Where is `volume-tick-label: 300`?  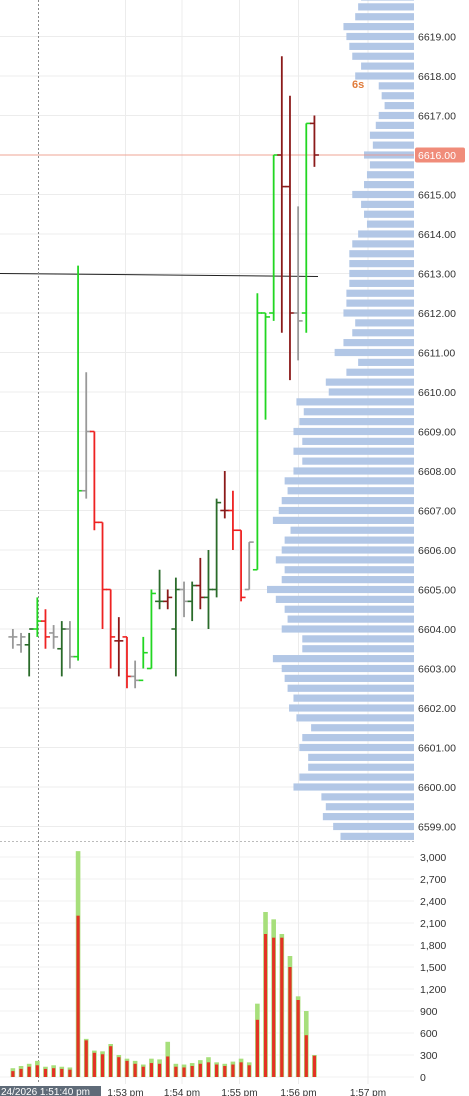
volume-tick-label: 300 is located at coordinates (429, 1056).